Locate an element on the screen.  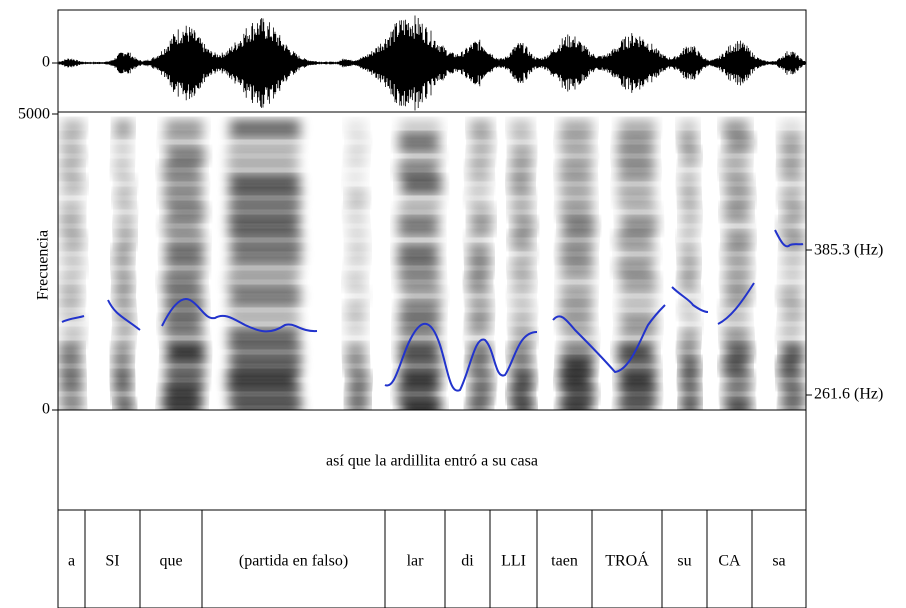
sentence: así que la ardillita entró a su casa is located at coordinates (432, 461).